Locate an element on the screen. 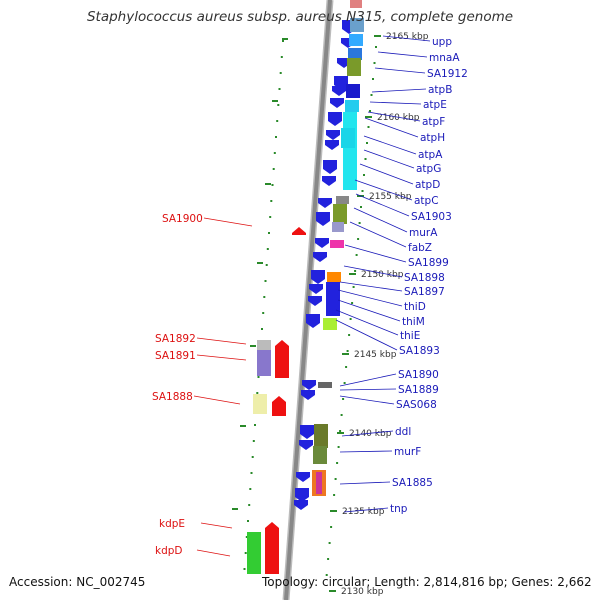 The image size is (600, 600). gene-label: thiE is located at coordinates (410, 336).